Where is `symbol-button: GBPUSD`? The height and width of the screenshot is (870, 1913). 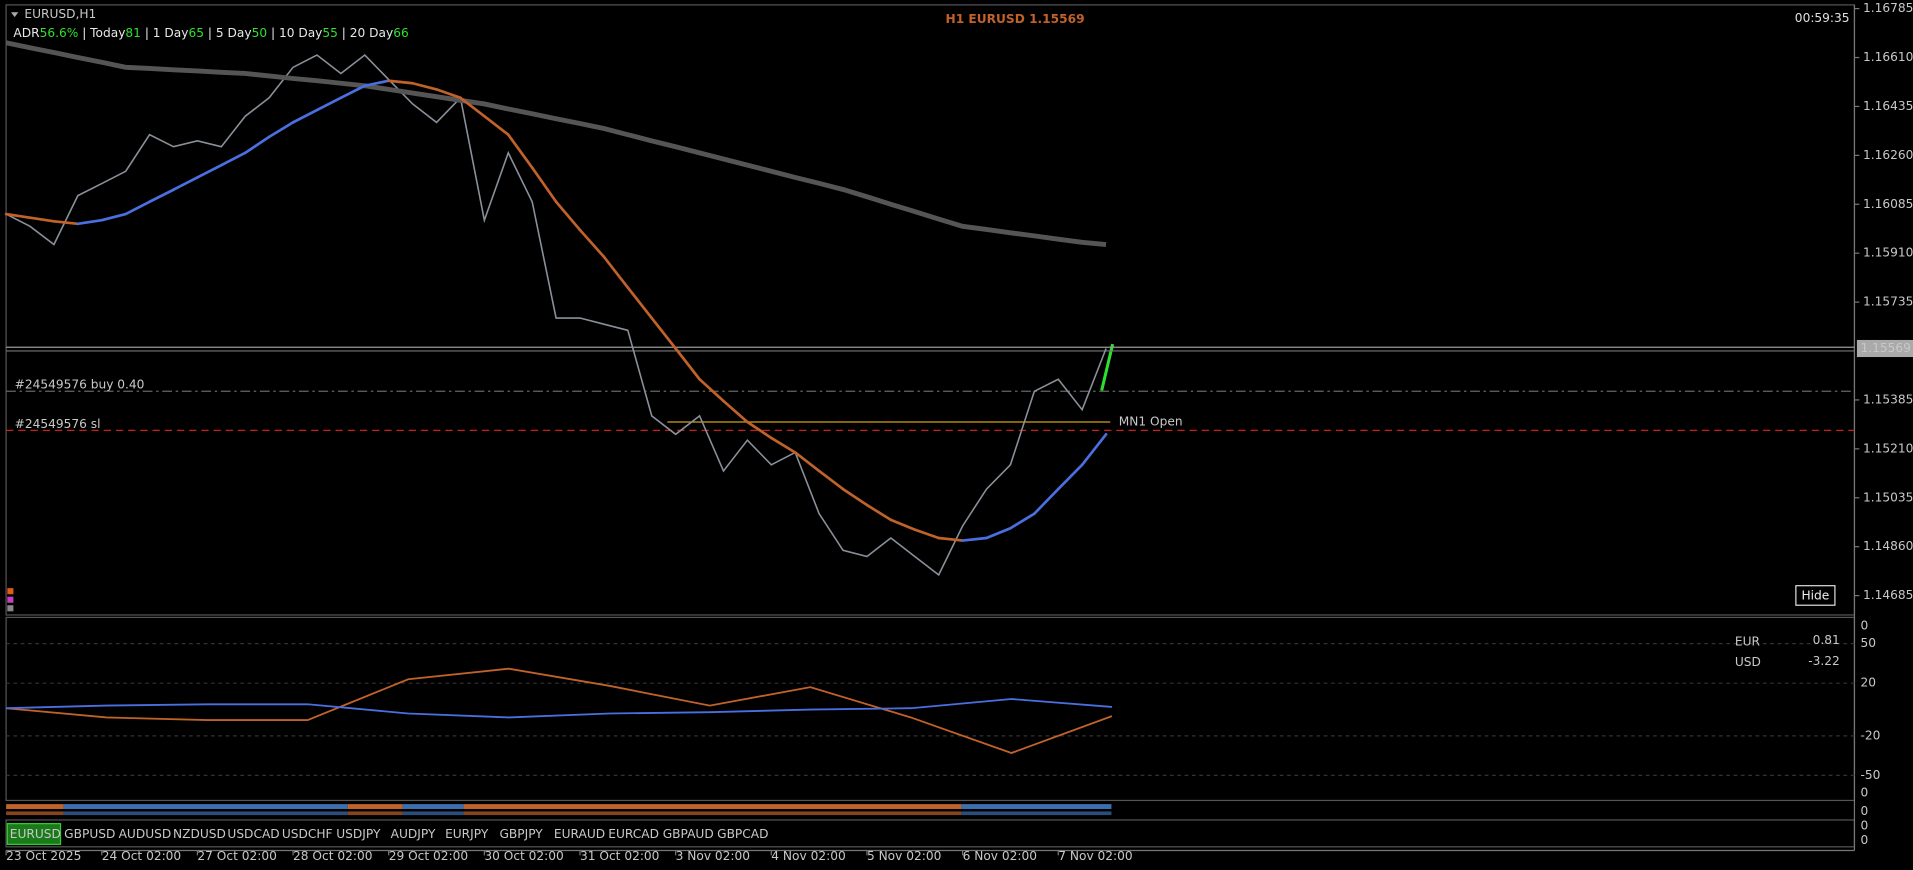
symbol-button: GBPUSD is located at coordinates (89, 834).